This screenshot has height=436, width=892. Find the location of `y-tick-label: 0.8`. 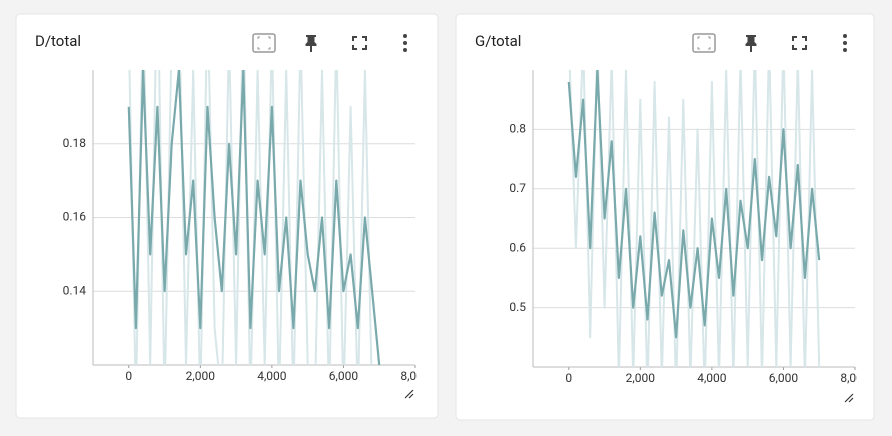

y-tick-label: 0.8 is located at coordinates (517, 129).